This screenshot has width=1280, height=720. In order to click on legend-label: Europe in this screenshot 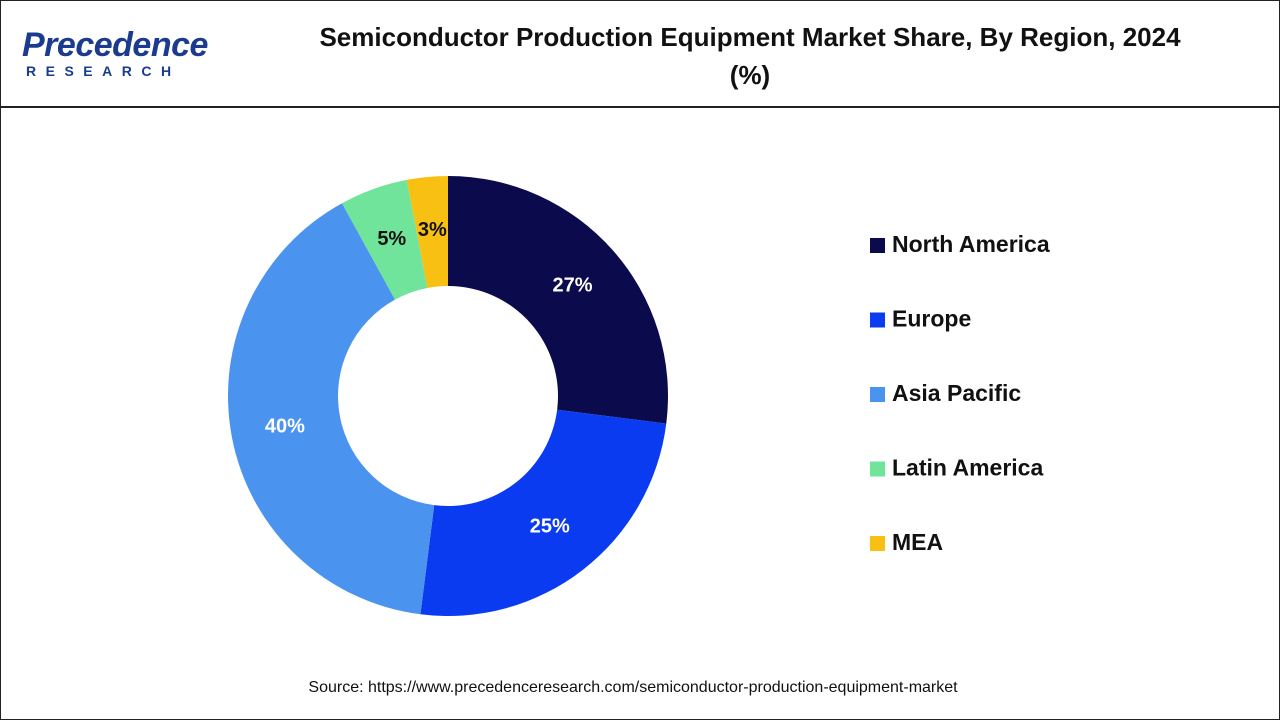, I will do `click(931, 319)`.